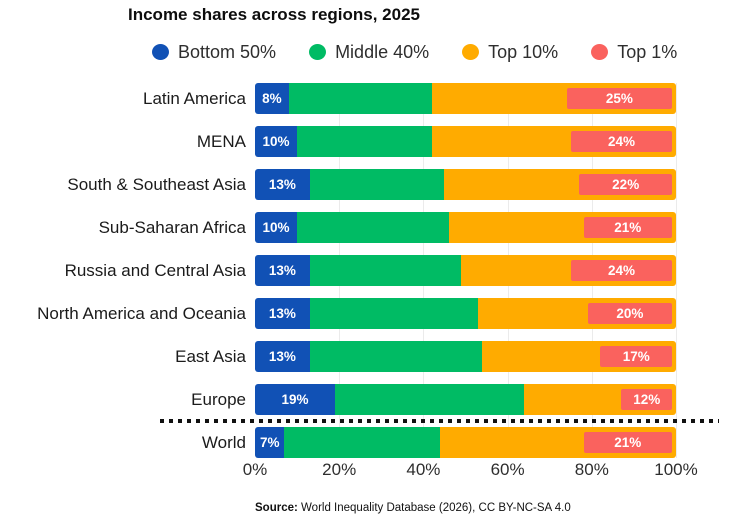 This screenshot has height=526, width=746. I want to click on legend: Bottom 50% Middle 40% Top 10% Top 1%, so click(414, 52).